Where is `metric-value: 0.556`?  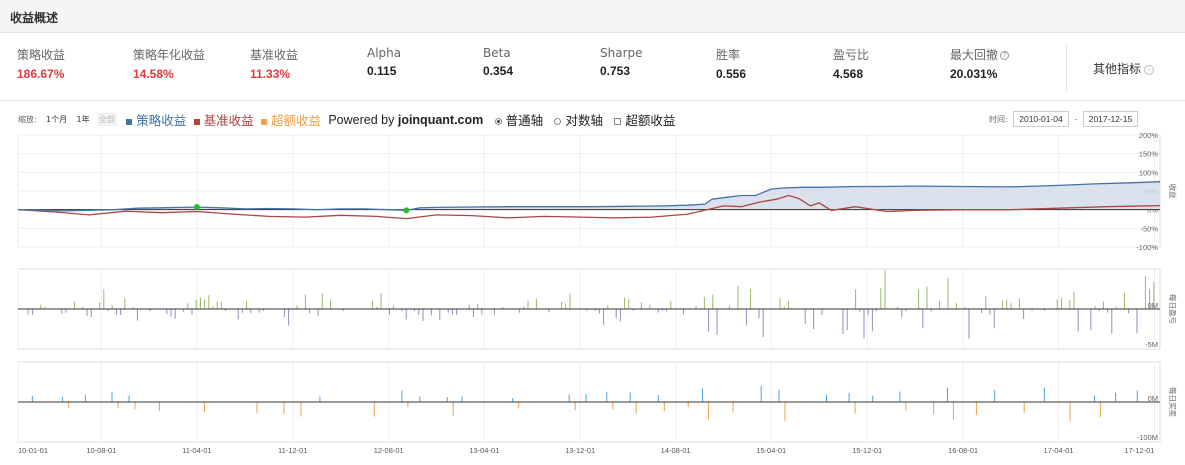
metric-value: 0.556 is located at coordinates (731, 74).